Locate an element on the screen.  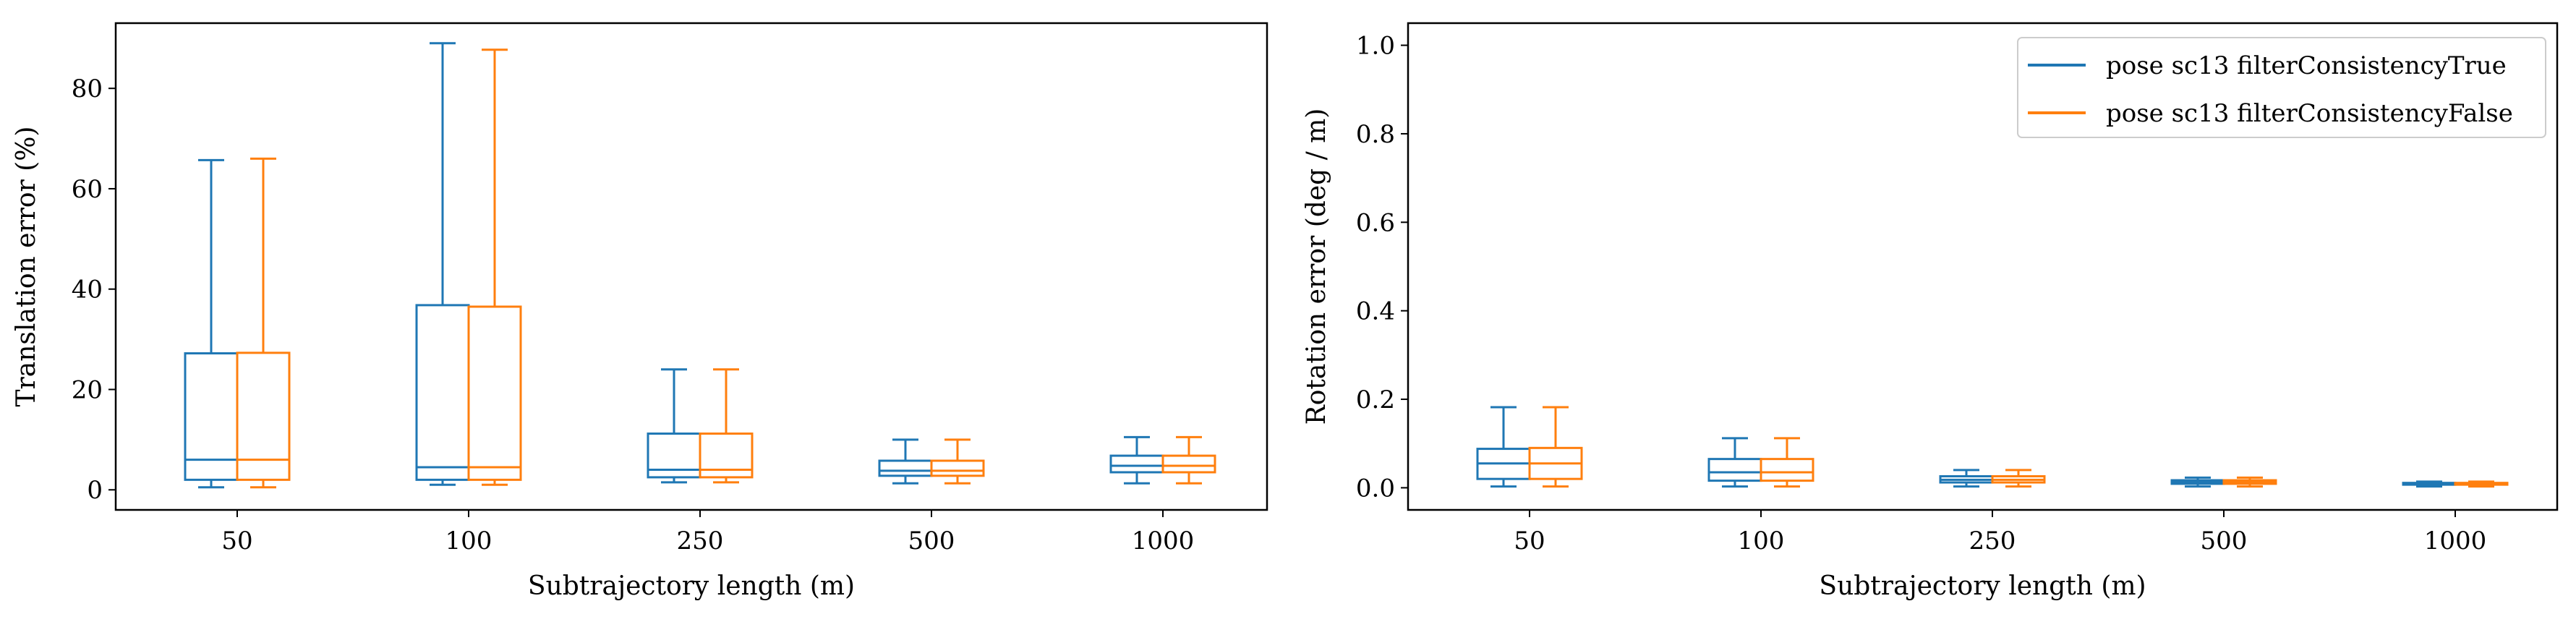
translation-ytick-label: 60 is located at coordinates (87, 189).